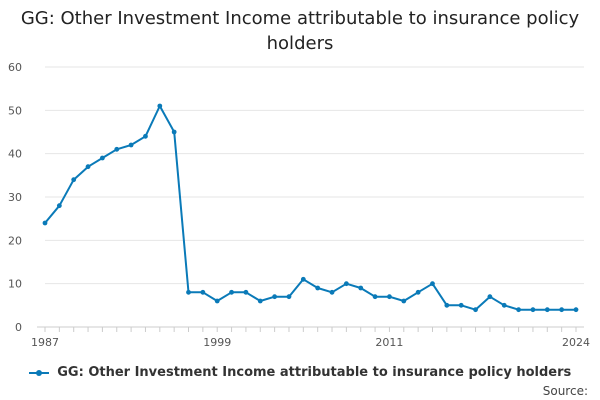 The image size is (600, 400). What do you see at coordinates (38, 373) in the screenshot?
I see `legend-swatch` at bounding box center [38, 373].